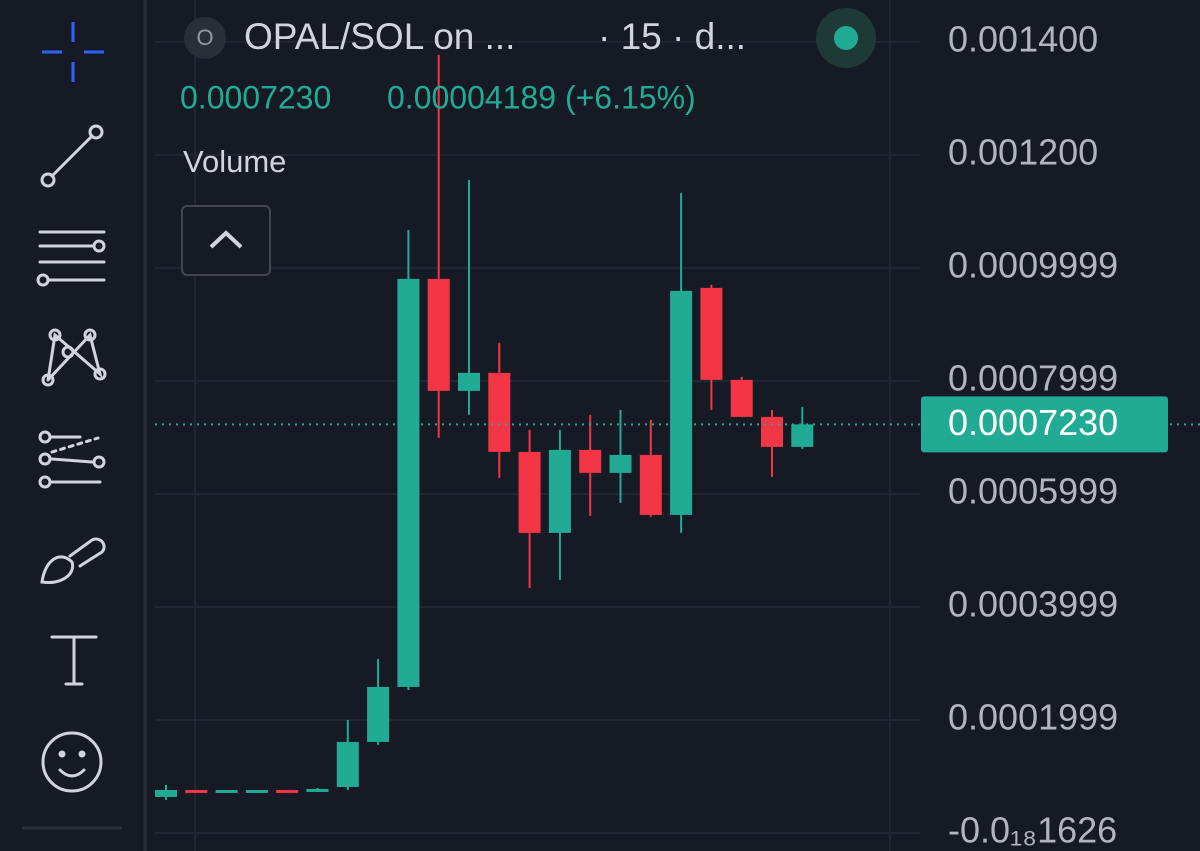 The height and width of the screenshot is (851, 1200). Describe the element at coordinates (71, 258) in the screenshot. I see `fib-icon` at that location.